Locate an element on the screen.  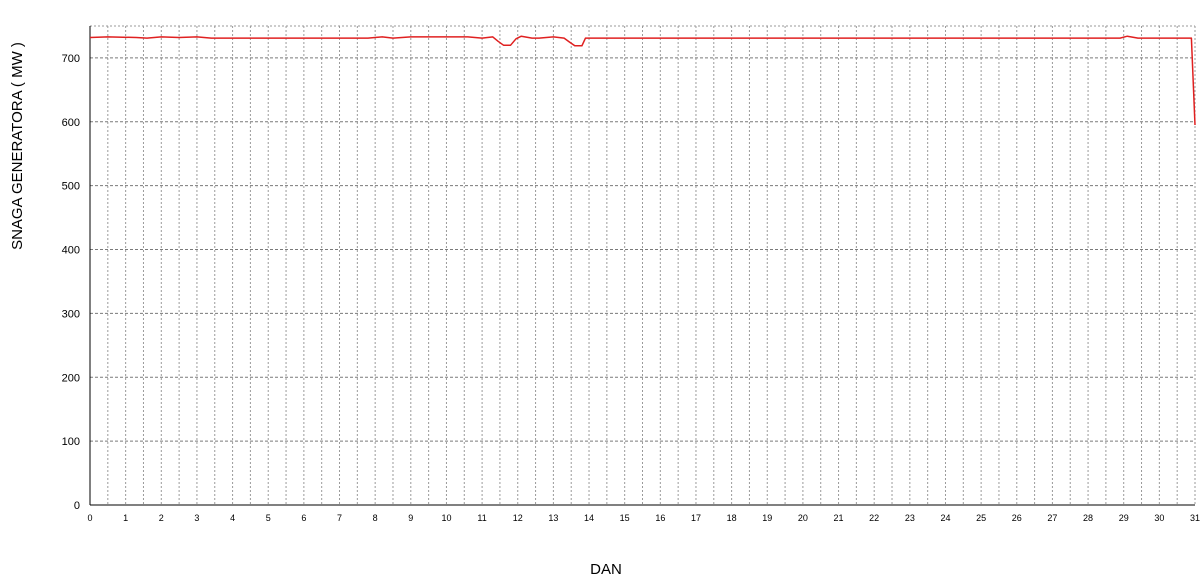
x-tick-label: 19 is located at coordinates (767, 518).